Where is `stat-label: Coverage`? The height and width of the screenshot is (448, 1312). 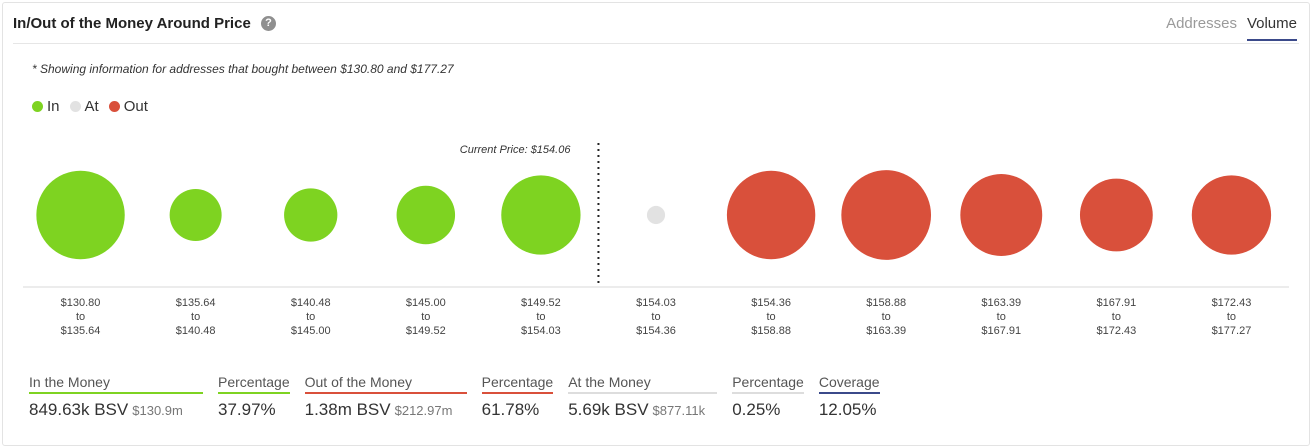 stat-label: Coverage is located at coordinates (849, 384).